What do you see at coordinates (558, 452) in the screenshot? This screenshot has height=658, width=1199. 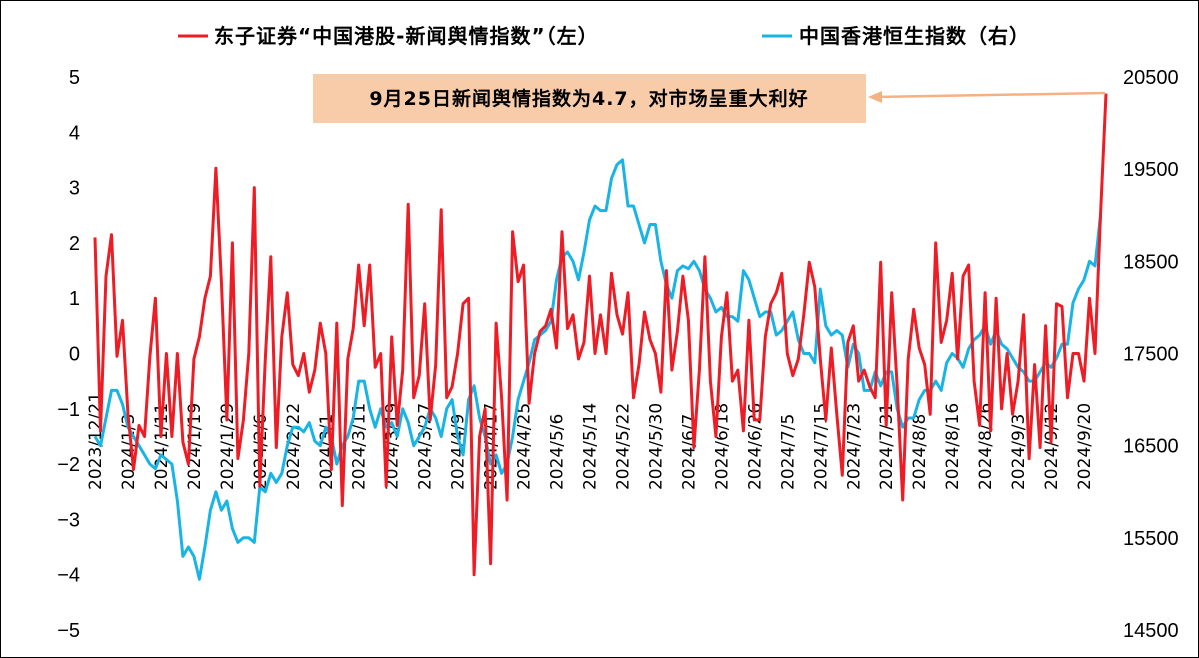 I see `x-tick-label: 2024/5/6` at bounding box center [558, 452].